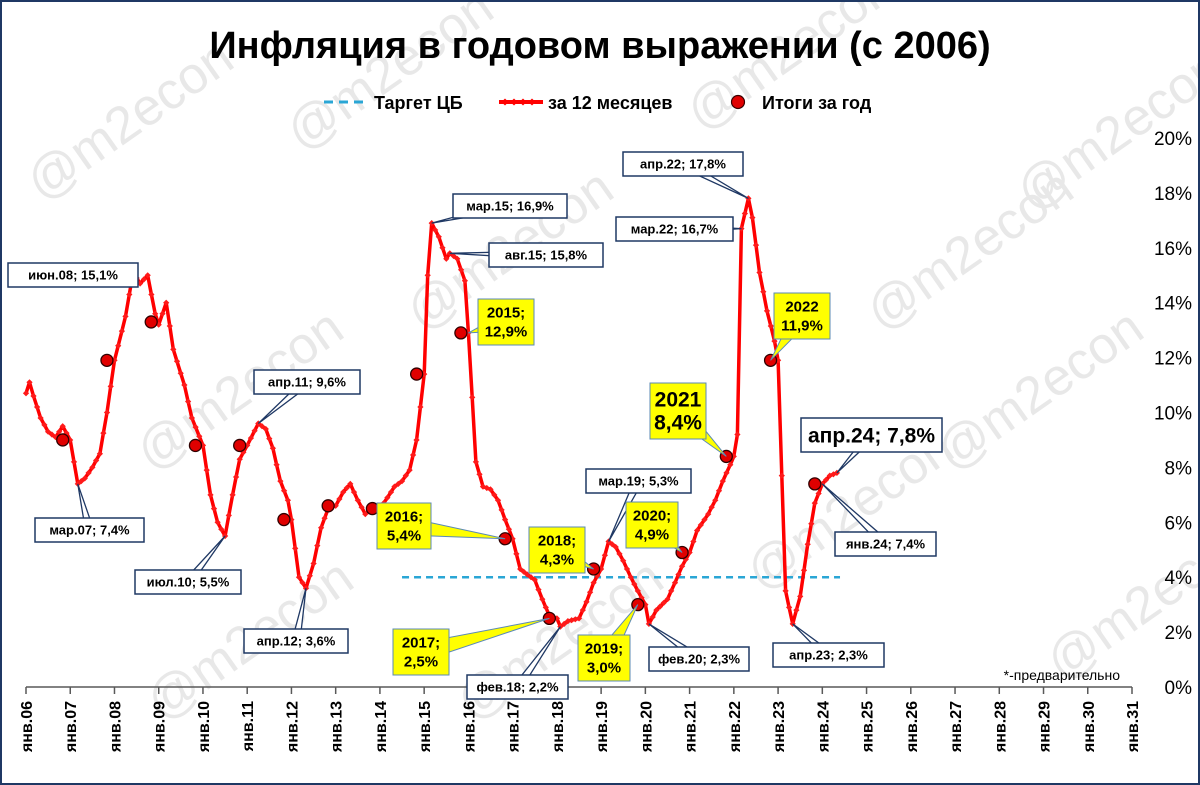 This screenshot has width=1200, height=785. I want to click on x-tick-label: янв.20, so click(646, 727).